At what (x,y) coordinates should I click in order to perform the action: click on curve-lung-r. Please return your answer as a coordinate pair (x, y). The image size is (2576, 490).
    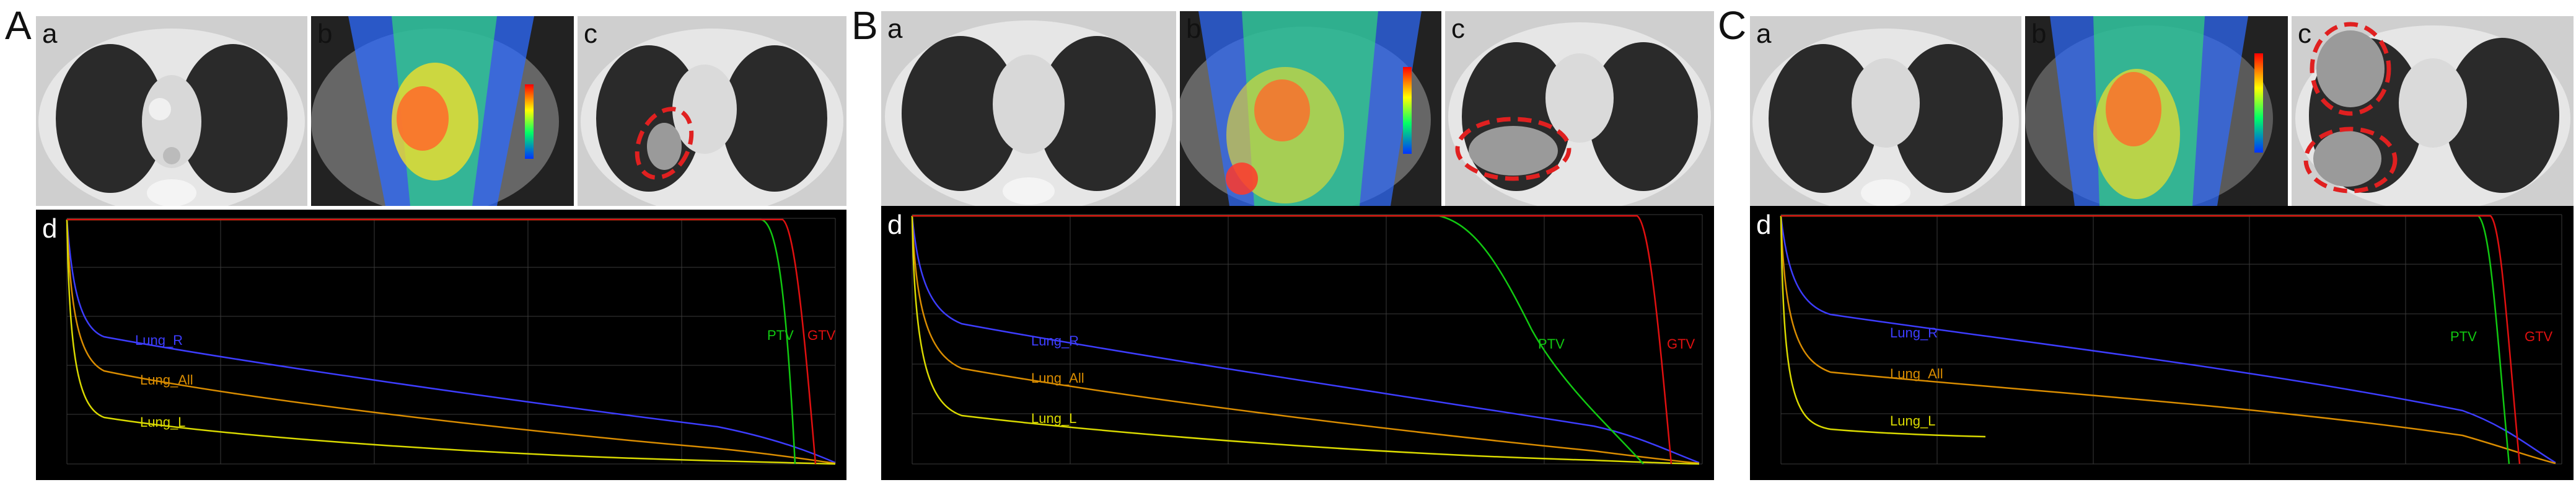
    Looking at the image, I should click on (451, 341).